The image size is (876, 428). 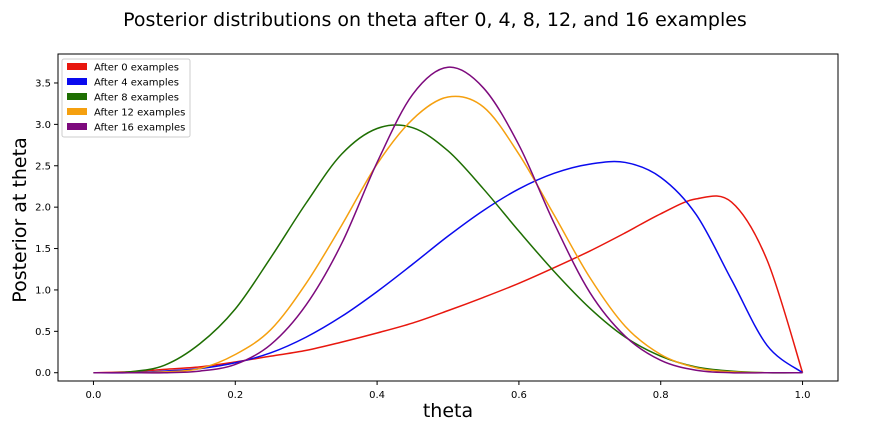 I want to click on legend-label: After 16 examples, so click(x=139, y=128).